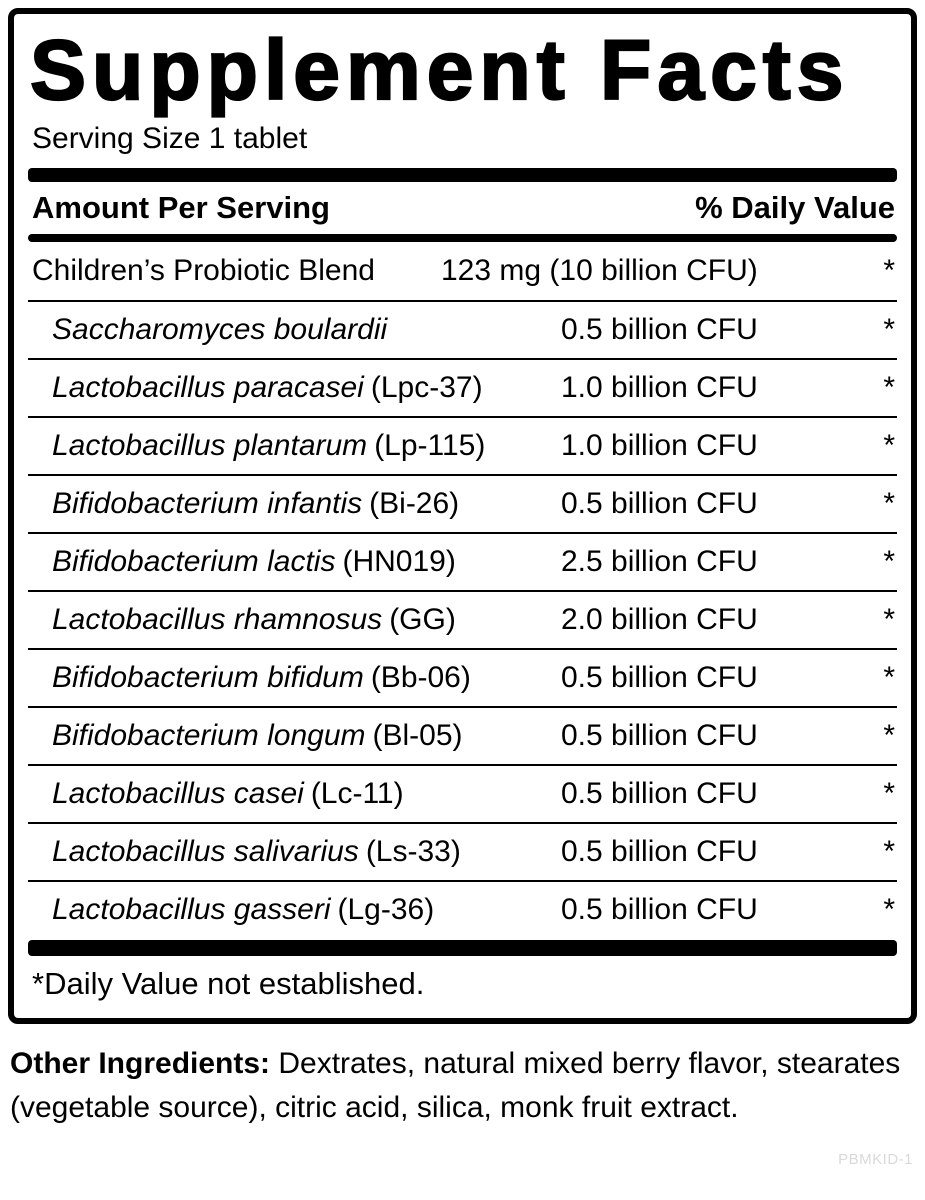  I want to click on strain-code: (Bb-06), so click(420, 678).